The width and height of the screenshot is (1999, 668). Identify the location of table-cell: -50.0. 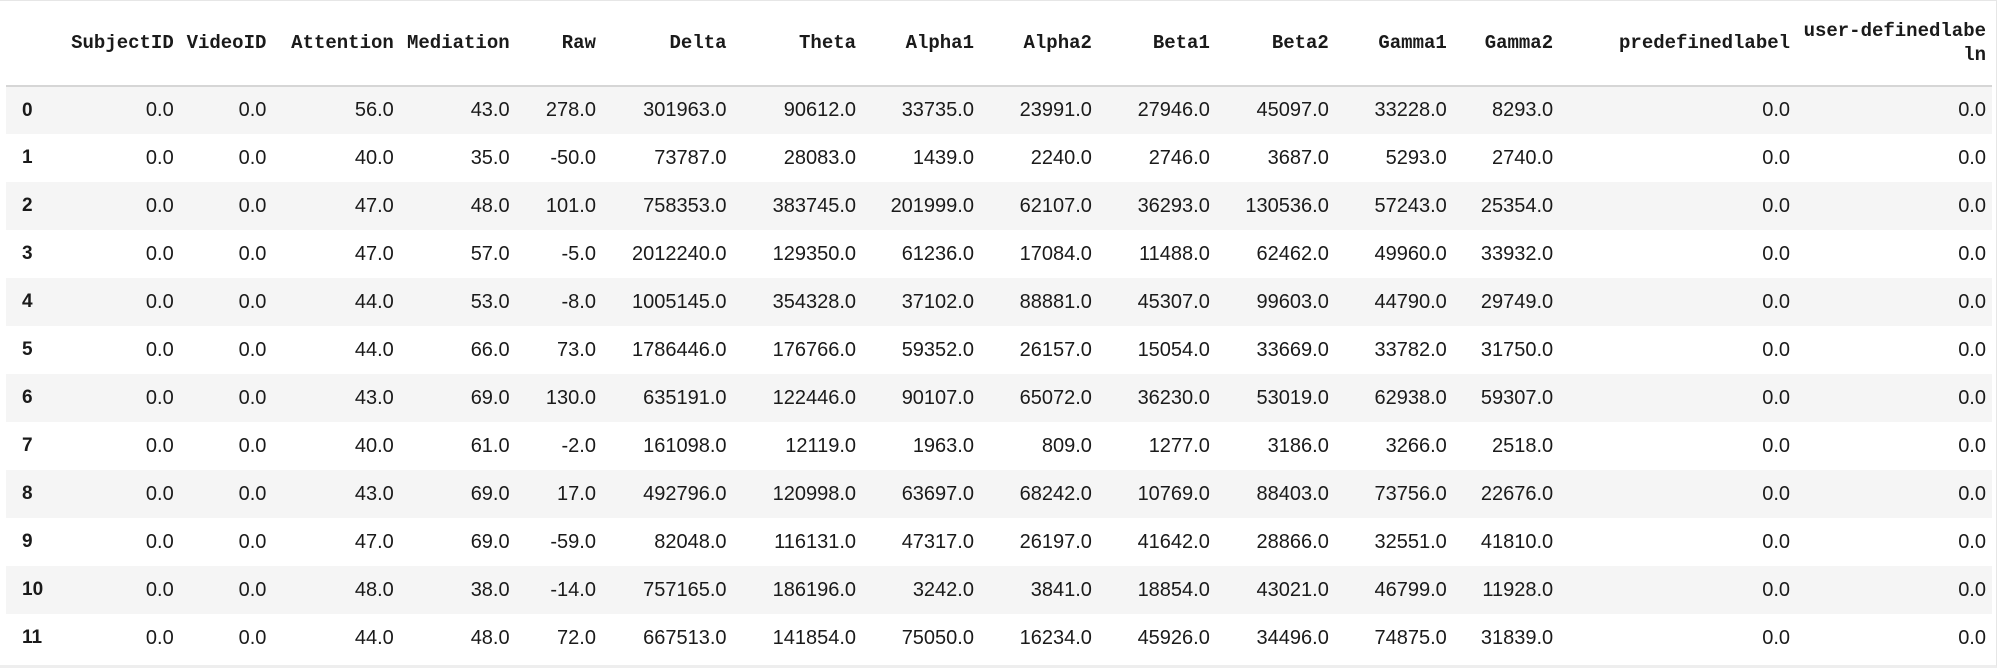
(573, 157).